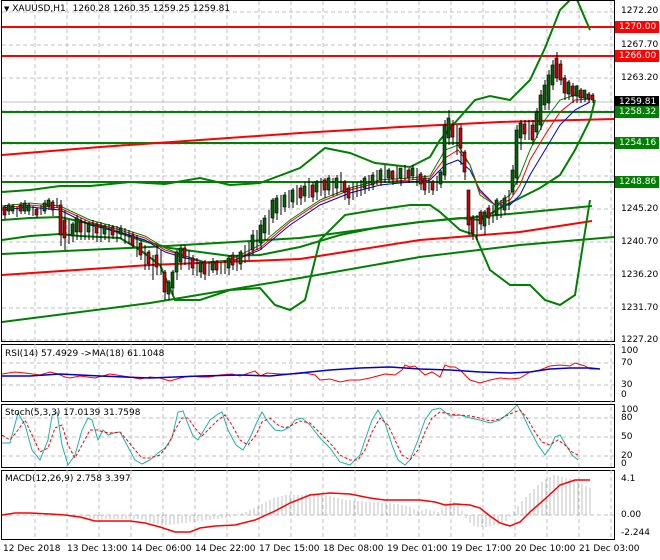  Describe the element at coordinates (627, 418) in the screenshot. I see `stoch-tick: 80` at that location.